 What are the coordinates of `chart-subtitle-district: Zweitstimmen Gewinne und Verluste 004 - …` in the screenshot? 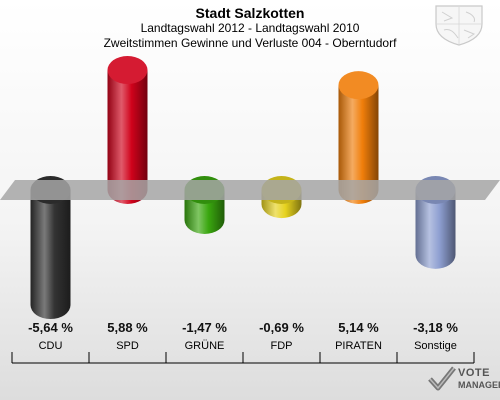 It's located at (250, 43).